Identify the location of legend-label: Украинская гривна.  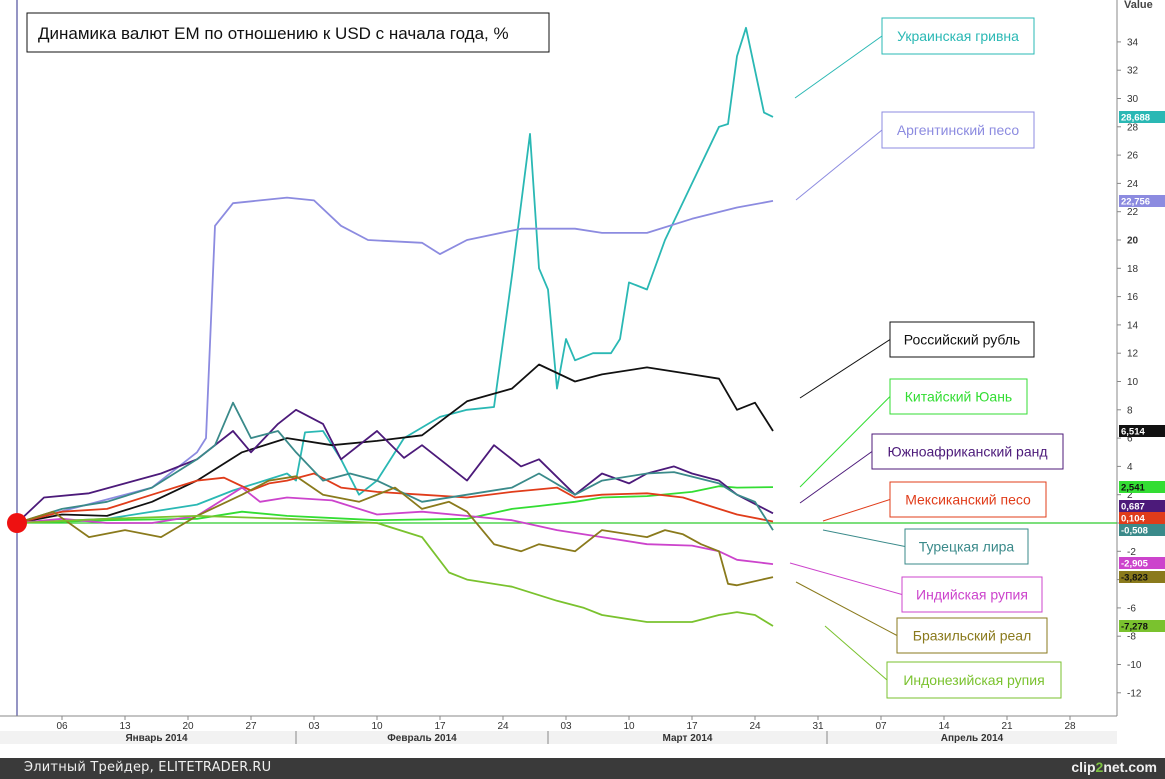
(958, 36).